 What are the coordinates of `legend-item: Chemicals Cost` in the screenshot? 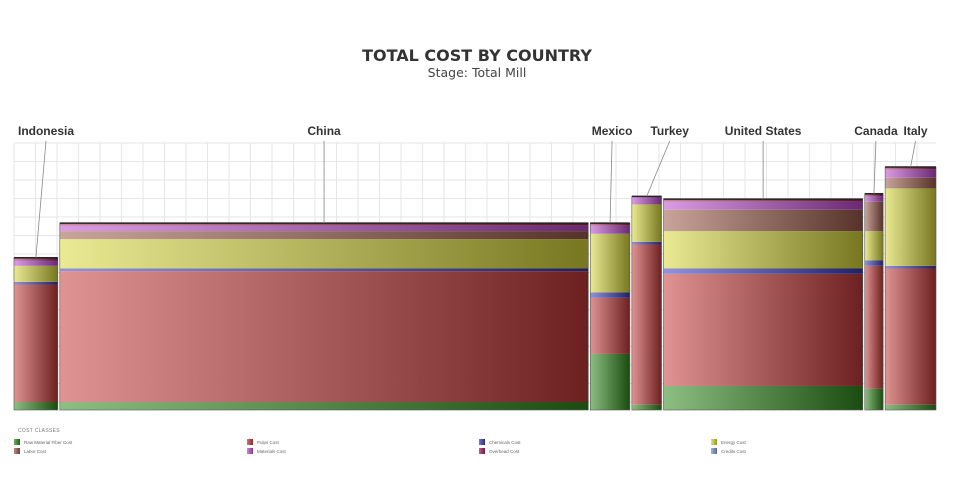 It's located at (500, 442).